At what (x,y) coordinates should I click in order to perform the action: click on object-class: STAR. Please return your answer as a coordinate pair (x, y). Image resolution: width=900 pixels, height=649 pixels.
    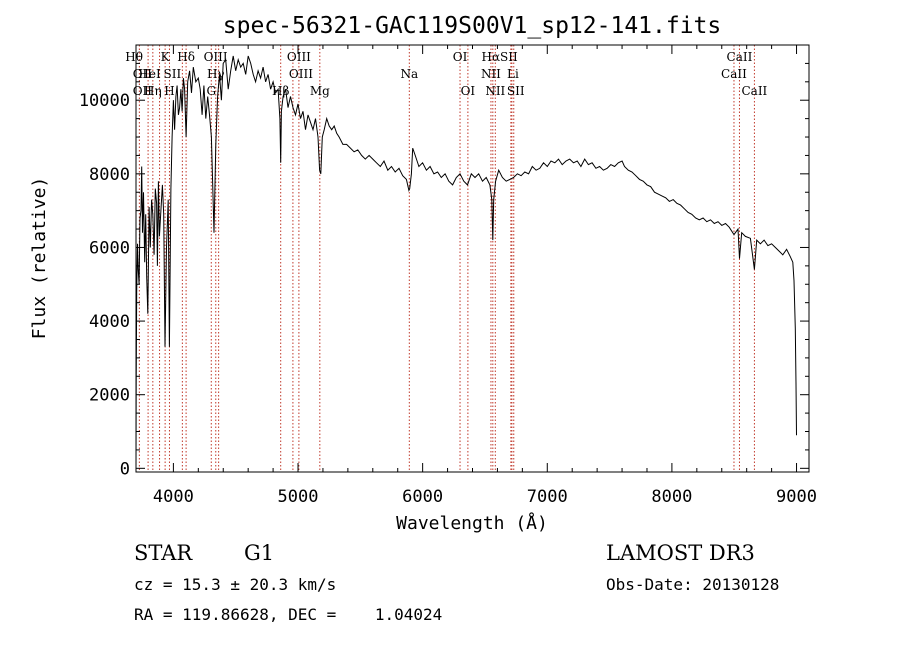
    Looking at the image, I should click on (163, 553).